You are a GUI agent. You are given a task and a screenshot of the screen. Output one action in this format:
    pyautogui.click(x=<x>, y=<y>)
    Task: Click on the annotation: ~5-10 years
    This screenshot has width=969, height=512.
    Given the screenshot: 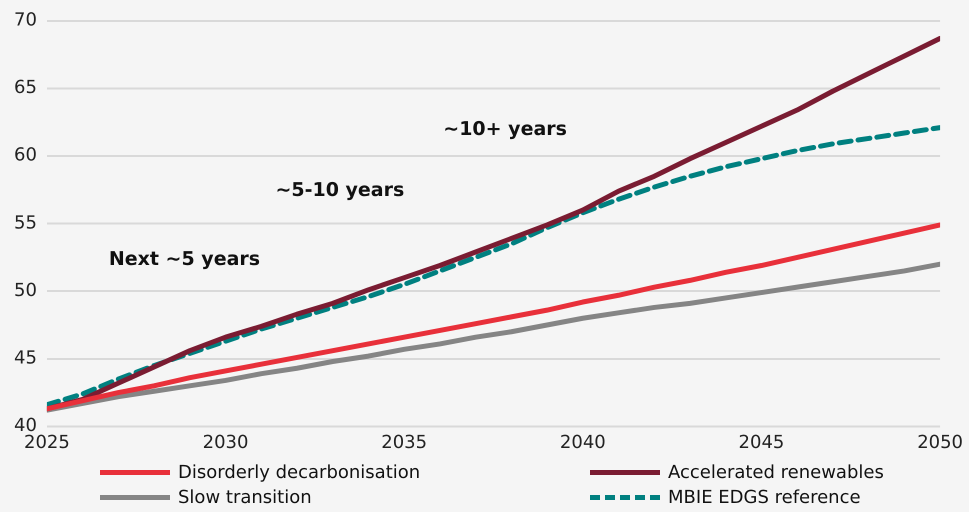 What is the action you would take?
    pyautogui.click(x=339, y=190)
    